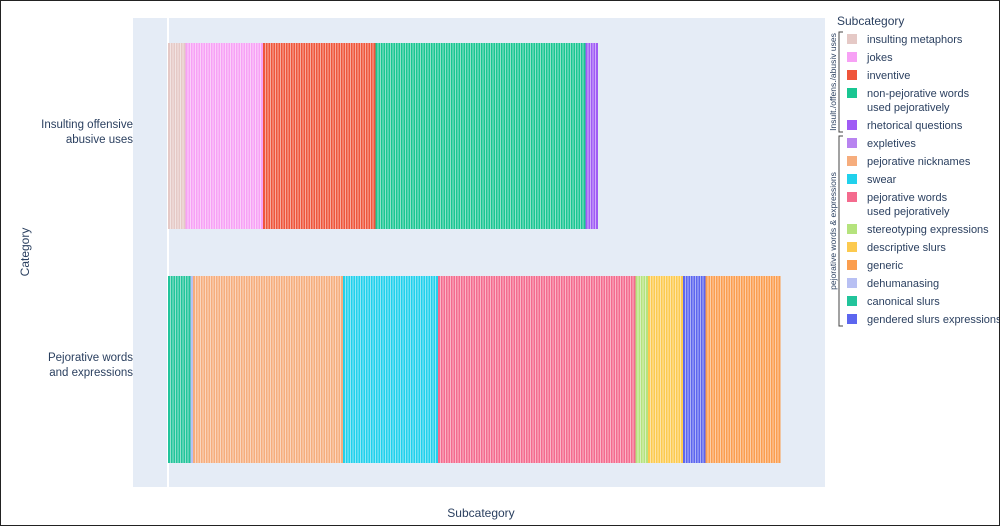 The image size is (1000, 530). I want to click on legend-swatch-generic, so click(852, 265).